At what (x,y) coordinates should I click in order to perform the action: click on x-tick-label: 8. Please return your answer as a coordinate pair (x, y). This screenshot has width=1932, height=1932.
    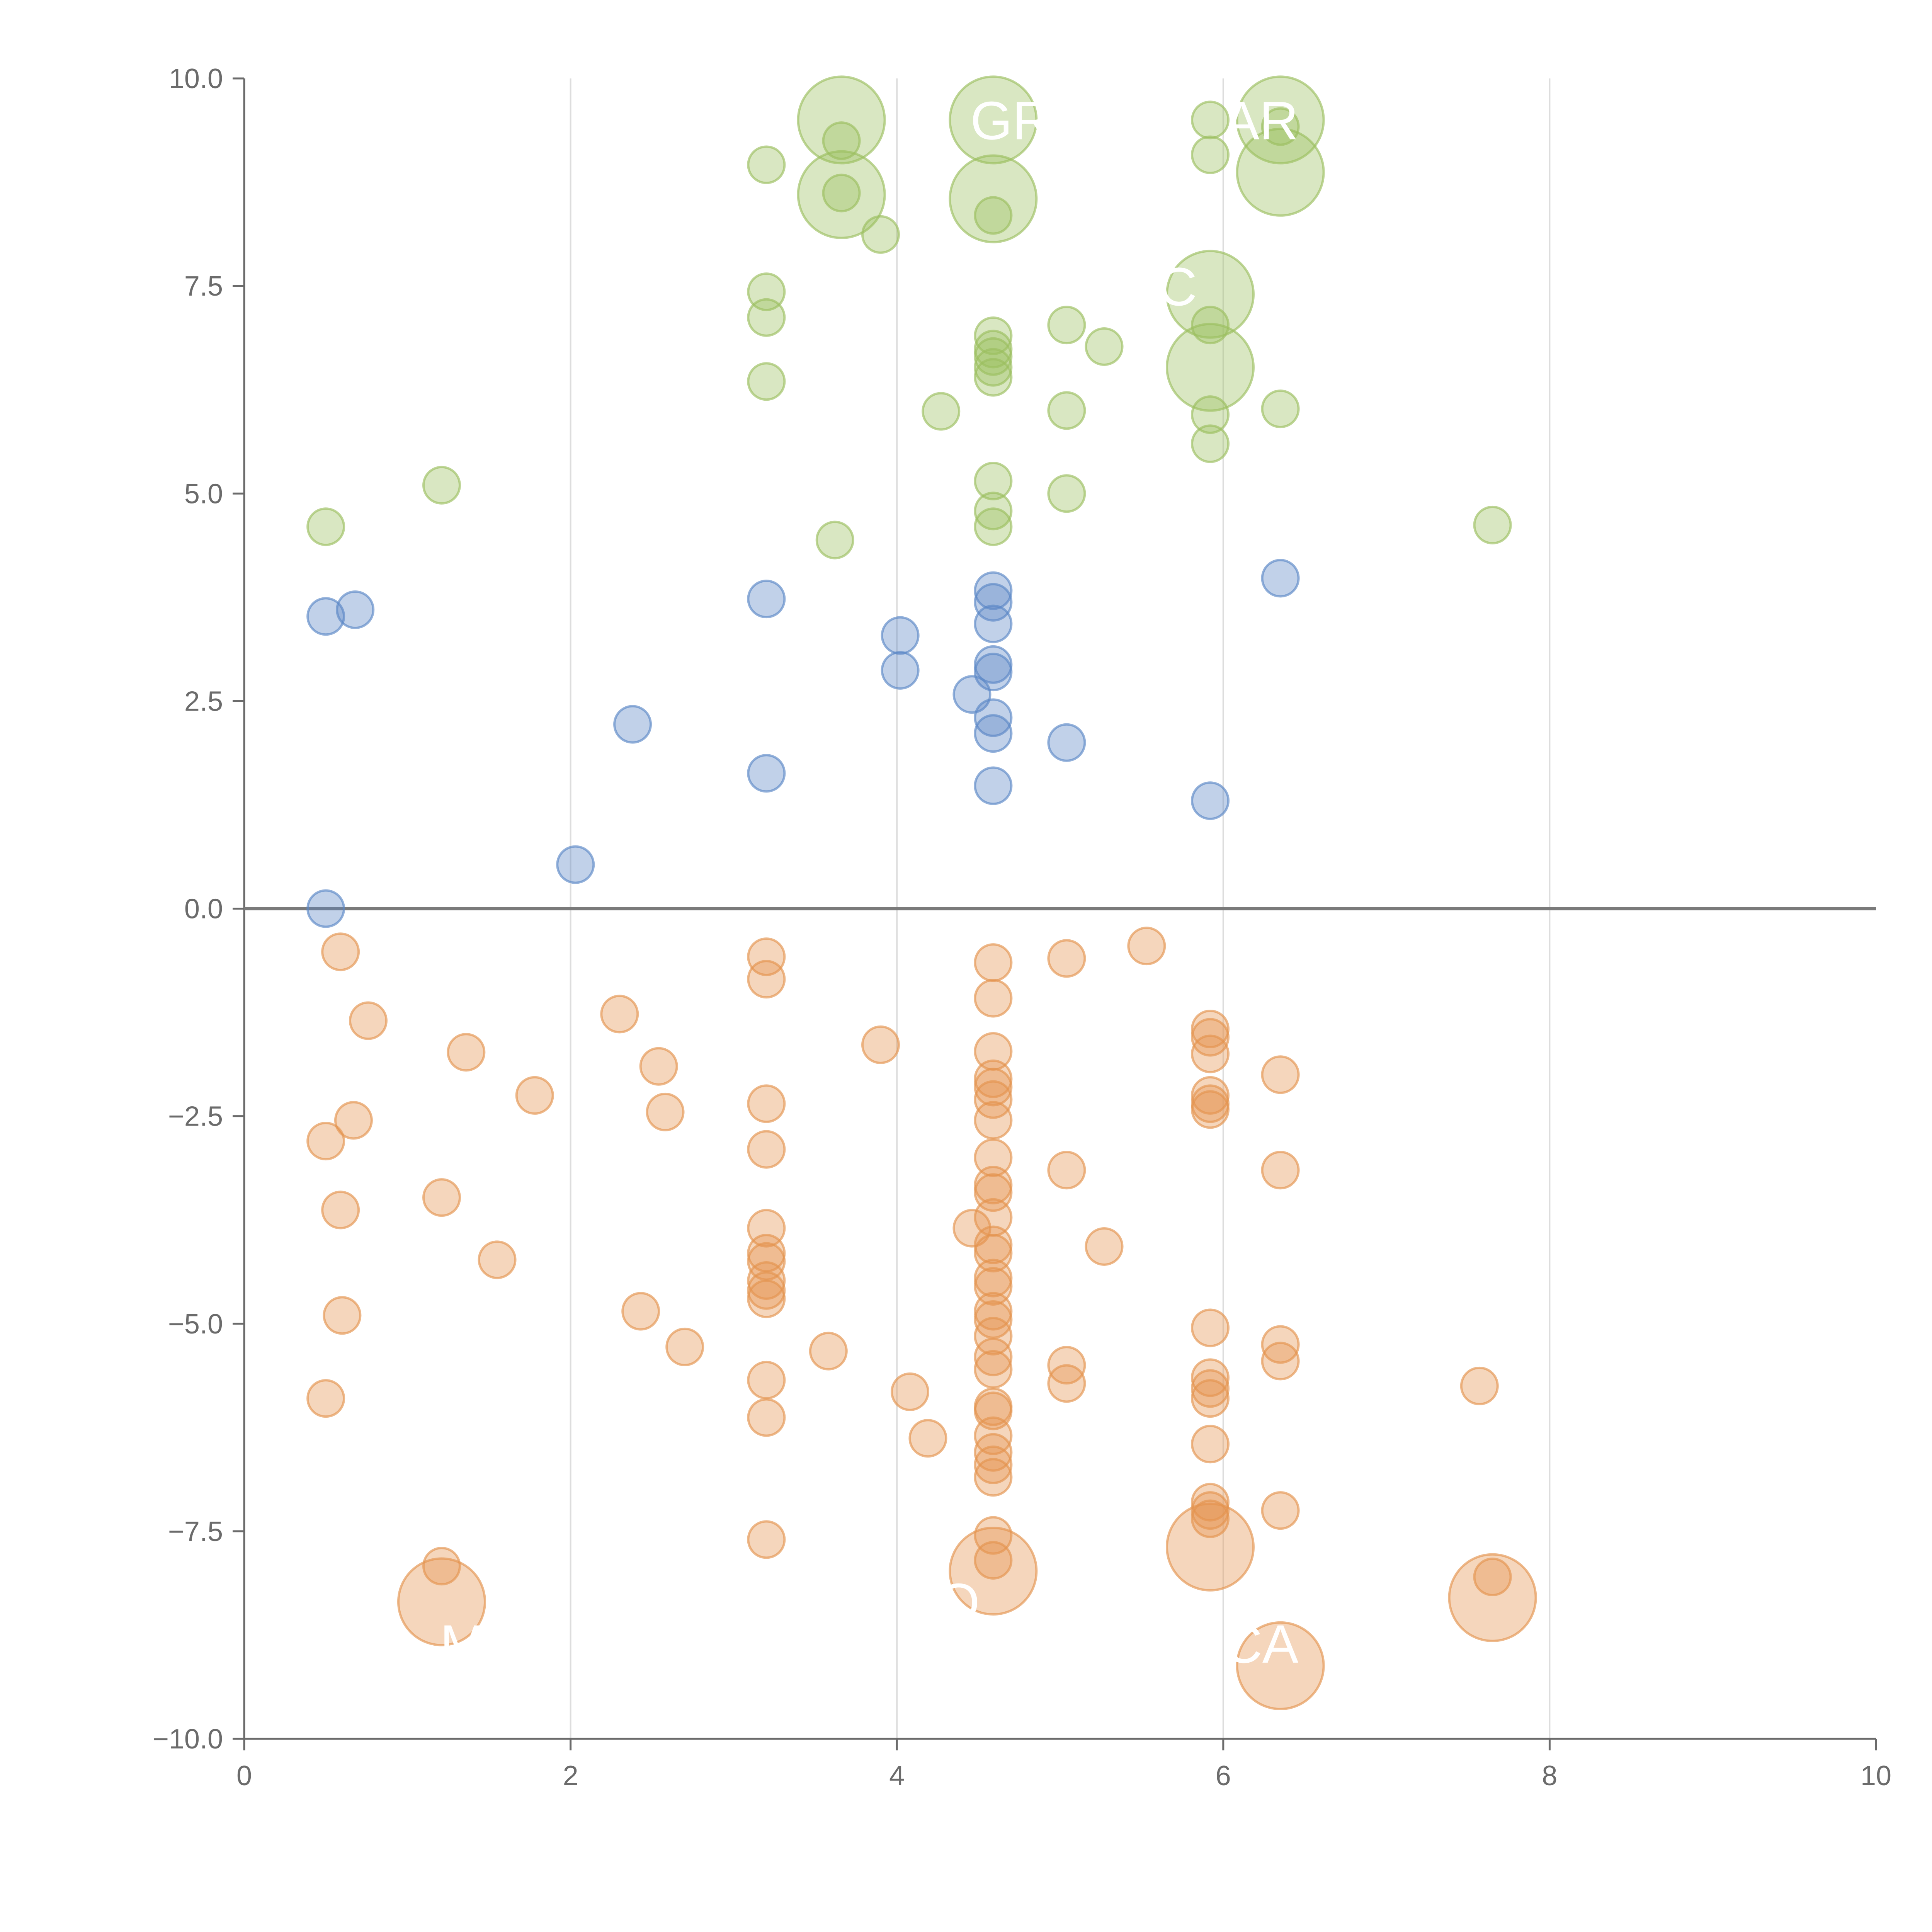
    Looking at the image, I should click on (1549, 1775).